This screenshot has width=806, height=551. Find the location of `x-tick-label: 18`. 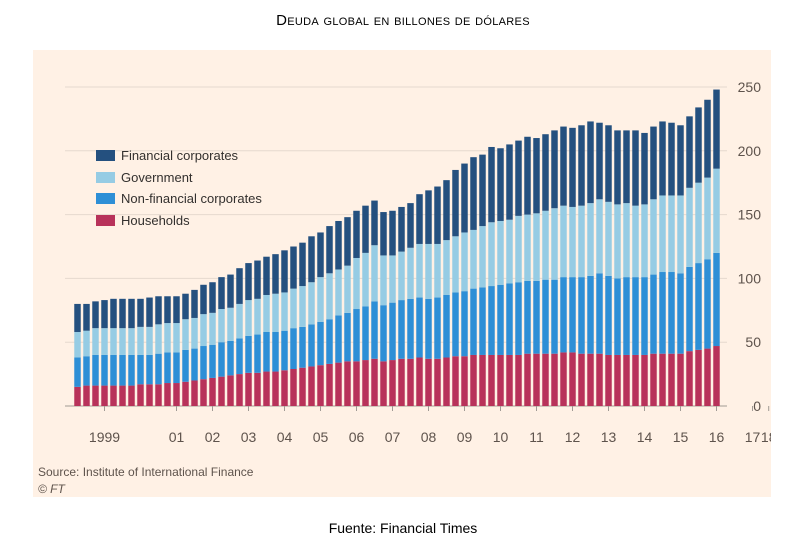

x-tick-label: 18 is located at coordinates (766, 437).